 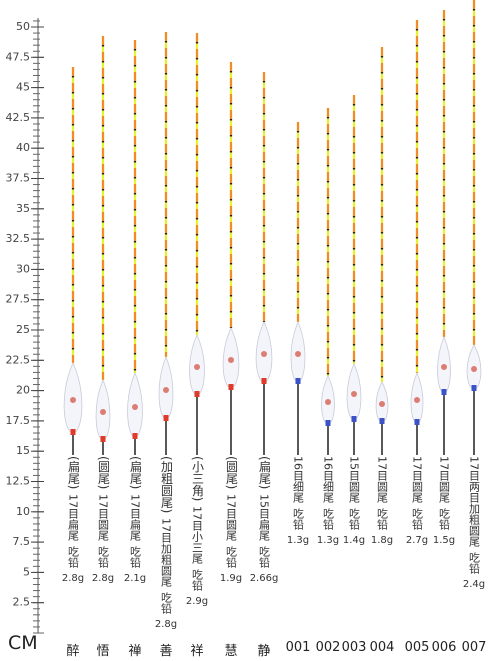 I want to click on float-spec-text: 15目圆尾, so click(x=354, y=479).